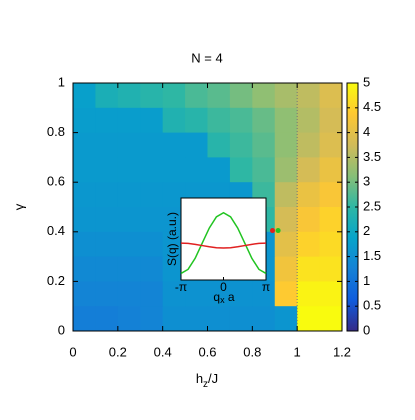 The width and height of the screenshot is (415, 420). I want to click on x-tick-label: 0.6, so click(207, 351).